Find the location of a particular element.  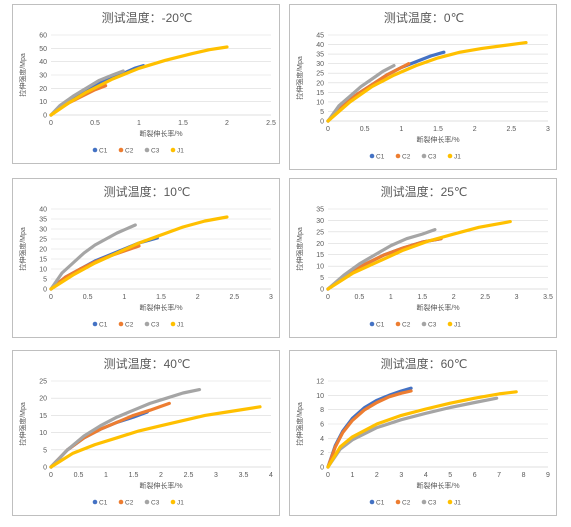

x-tick-label: 8 is located at coordinates (524, 475).